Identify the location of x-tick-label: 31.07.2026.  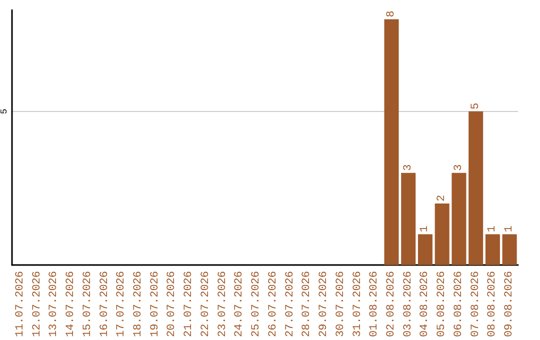
(358, 304).